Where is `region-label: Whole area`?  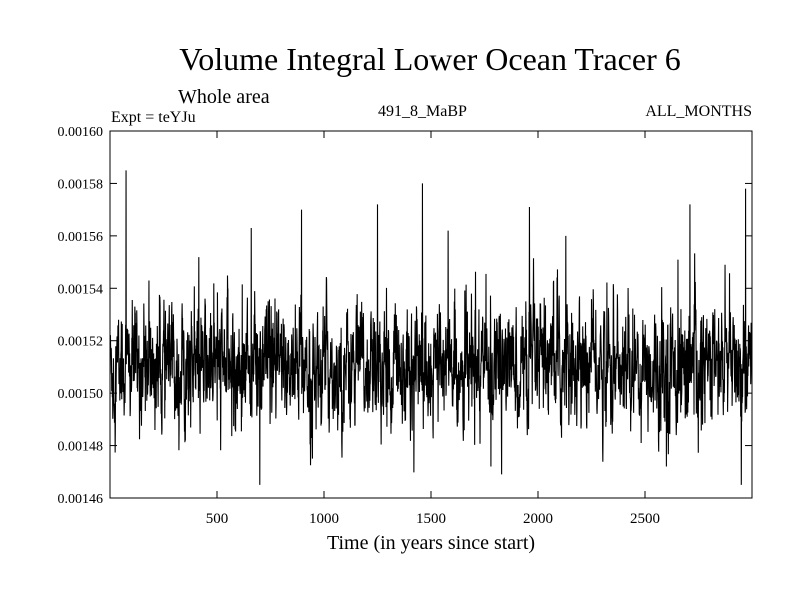
region-label: Whole area is located at coordinates (224, 97).